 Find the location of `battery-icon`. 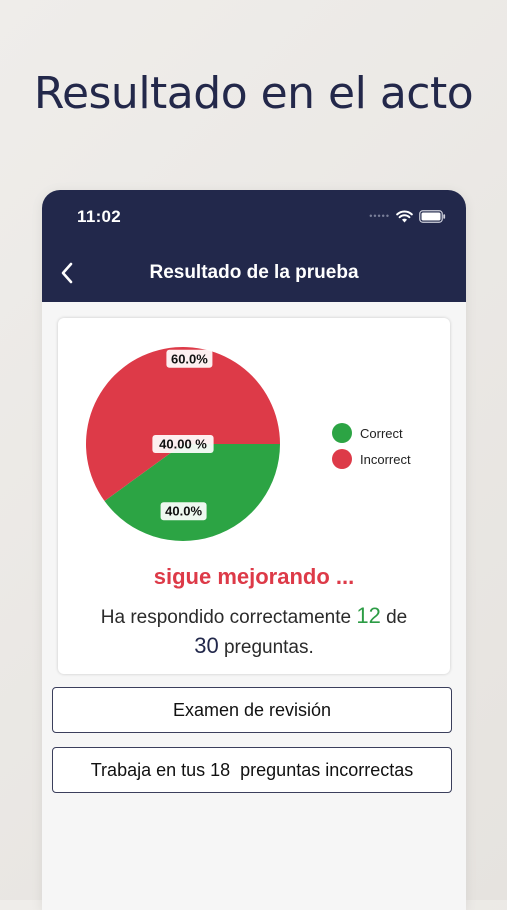

battery-icon is located at coordinates (432, 216).